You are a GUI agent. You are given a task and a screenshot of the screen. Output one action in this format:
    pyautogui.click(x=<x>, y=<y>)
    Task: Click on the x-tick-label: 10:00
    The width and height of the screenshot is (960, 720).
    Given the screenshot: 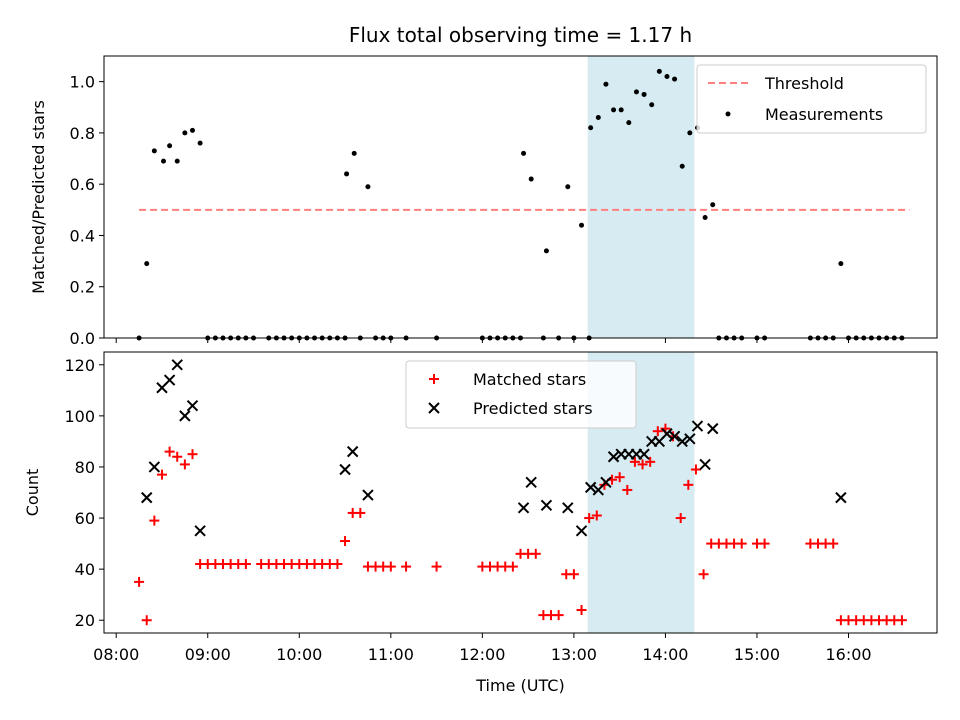 What is the action you would take?
    pyautogui.click(x=299, y=654)
    